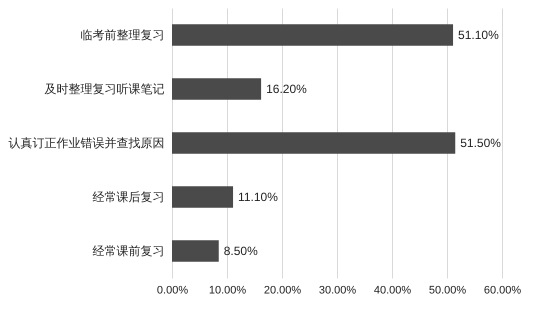  I want to click on data-label: 8.50%, so click(241, 251).